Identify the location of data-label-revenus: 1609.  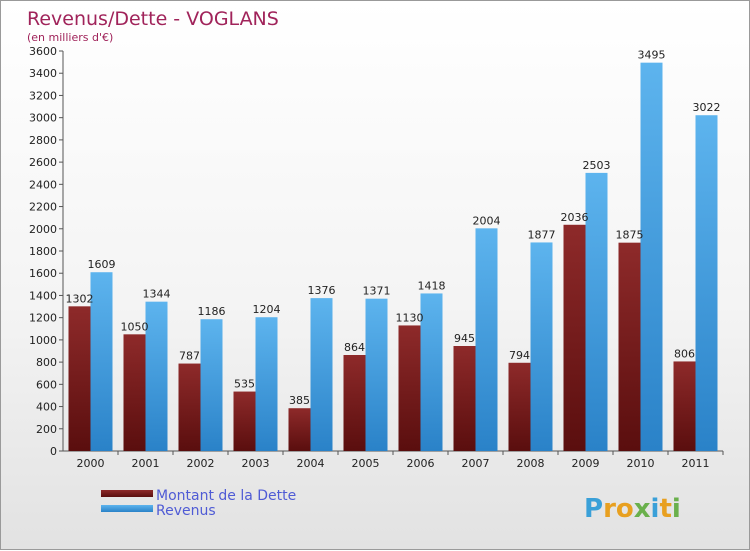
(102, 264).